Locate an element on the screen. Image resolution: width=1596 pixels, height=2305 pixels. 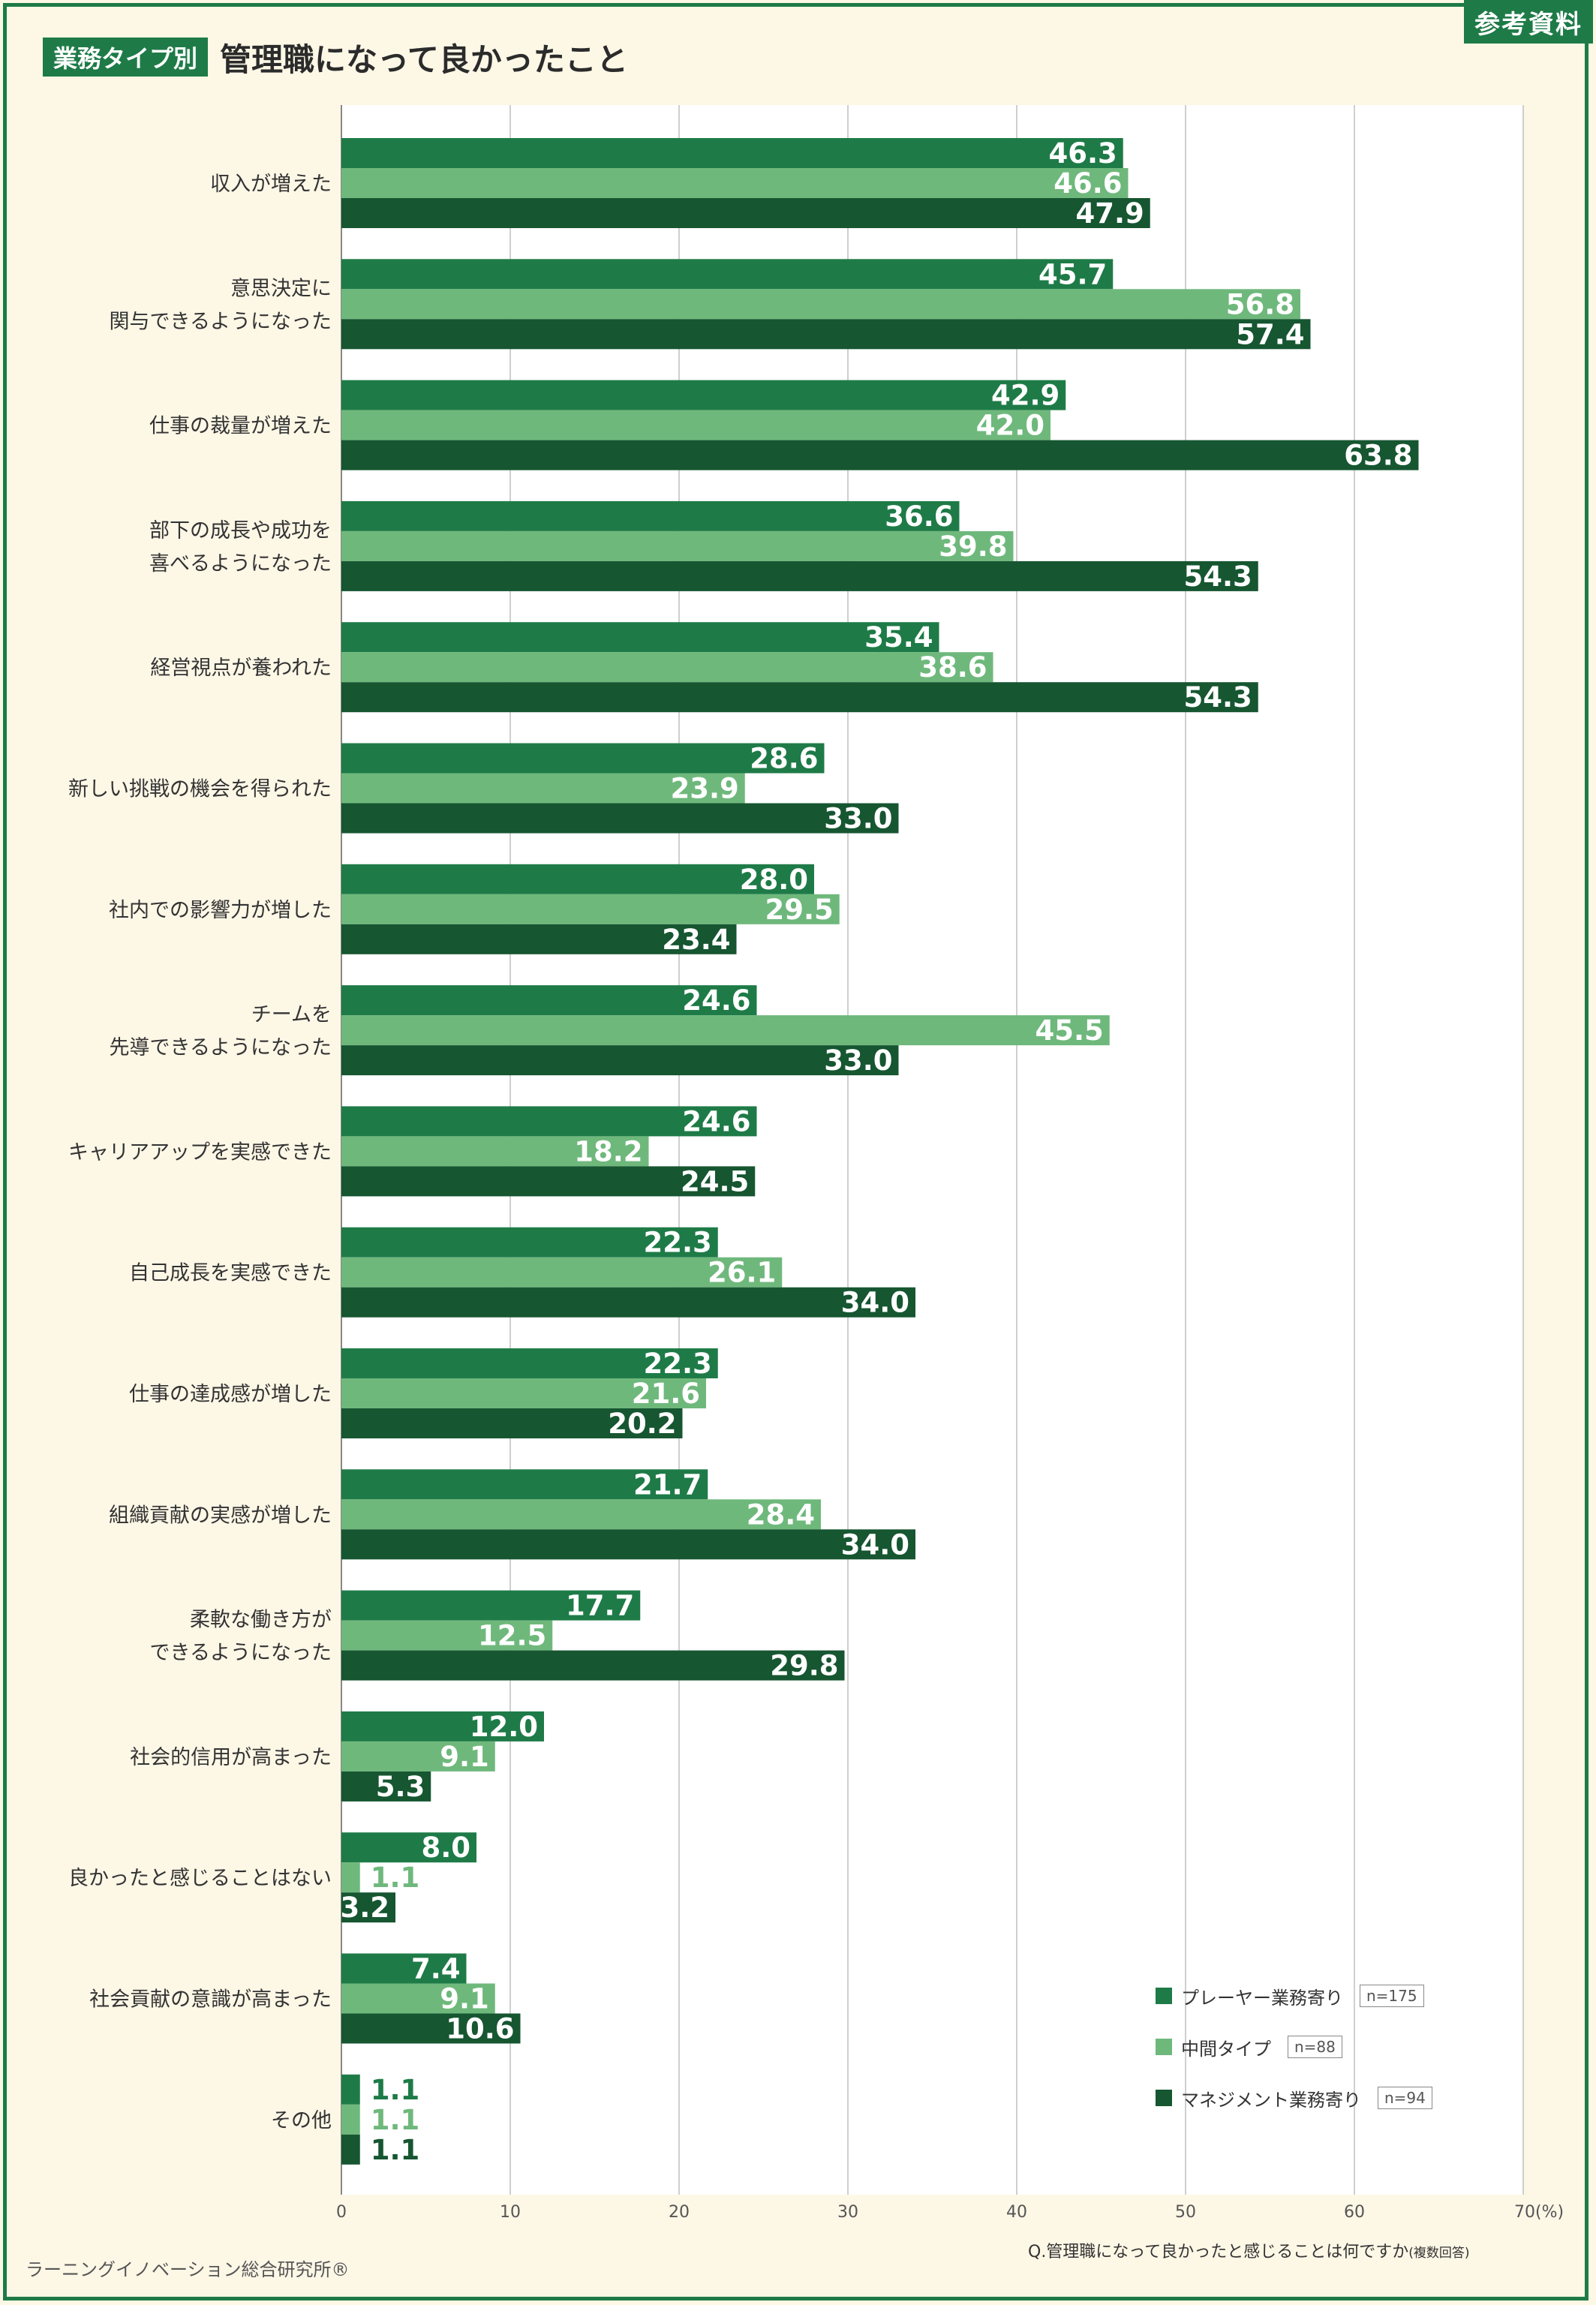
data-label: 8.0 is located at coordinates (445, 1848).